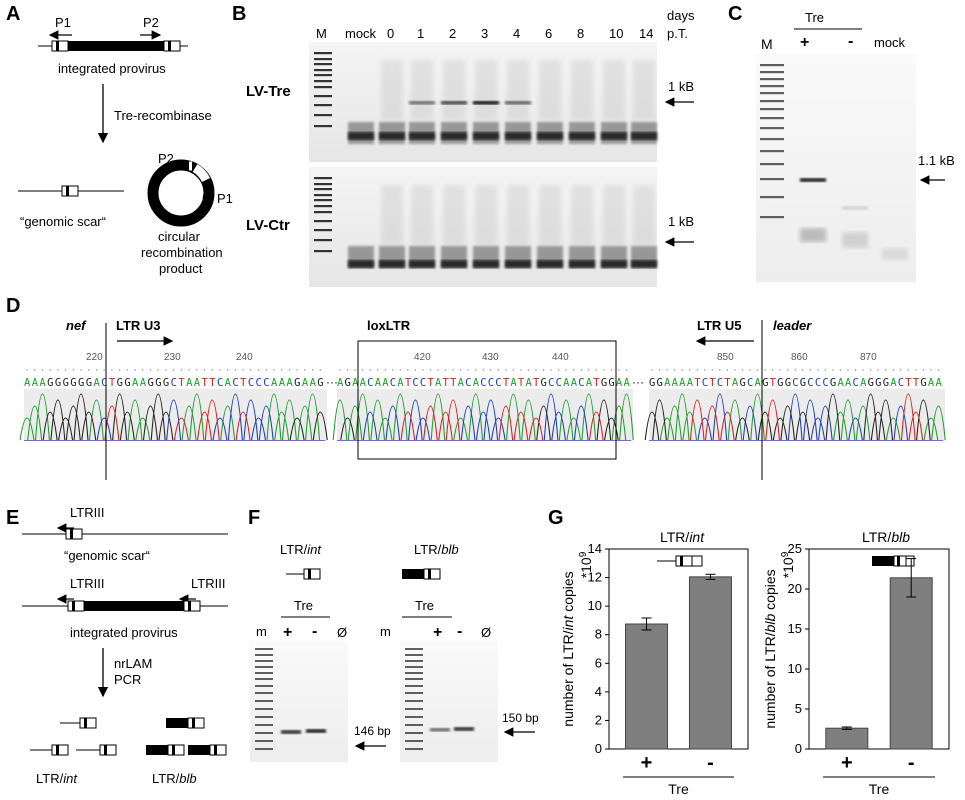  Describe the element at coordinates (890, 42) in the screenshot. I see `lane-mock: mock` at that location.